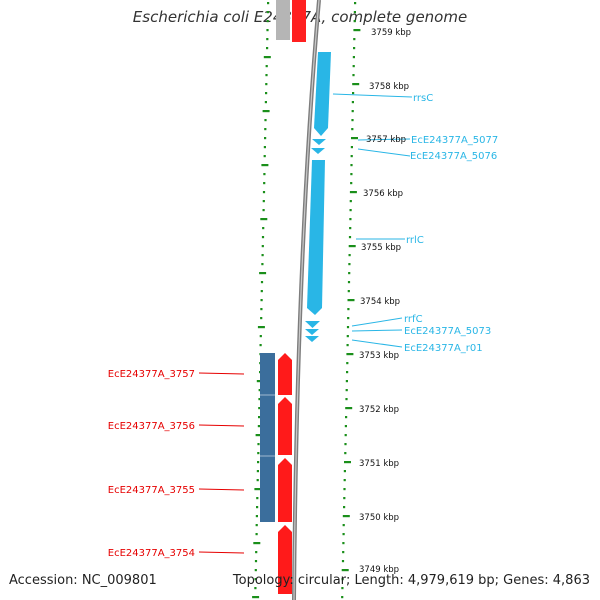 Image resolution: width=600 pixels, height=600 pixels. What do you see at coordinates (285, 426) in the screenshot?
I see `cds-3756-feature` at bounding box center [285, 426].